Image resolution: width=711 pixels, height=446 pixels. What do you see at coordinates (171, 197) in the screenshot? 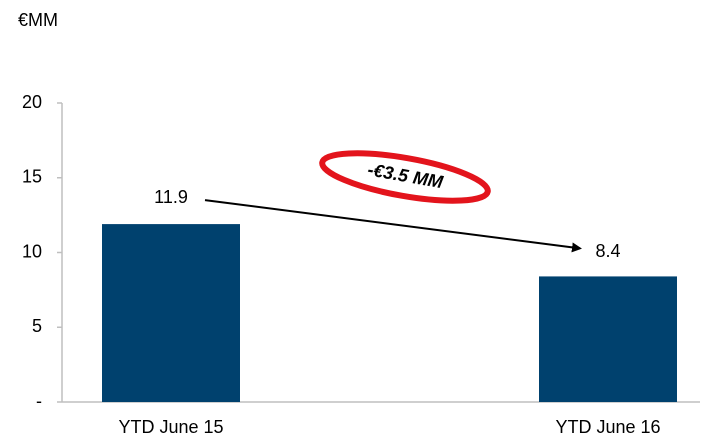
I see `value-label: 11.9` at bounding box center [171, 197].